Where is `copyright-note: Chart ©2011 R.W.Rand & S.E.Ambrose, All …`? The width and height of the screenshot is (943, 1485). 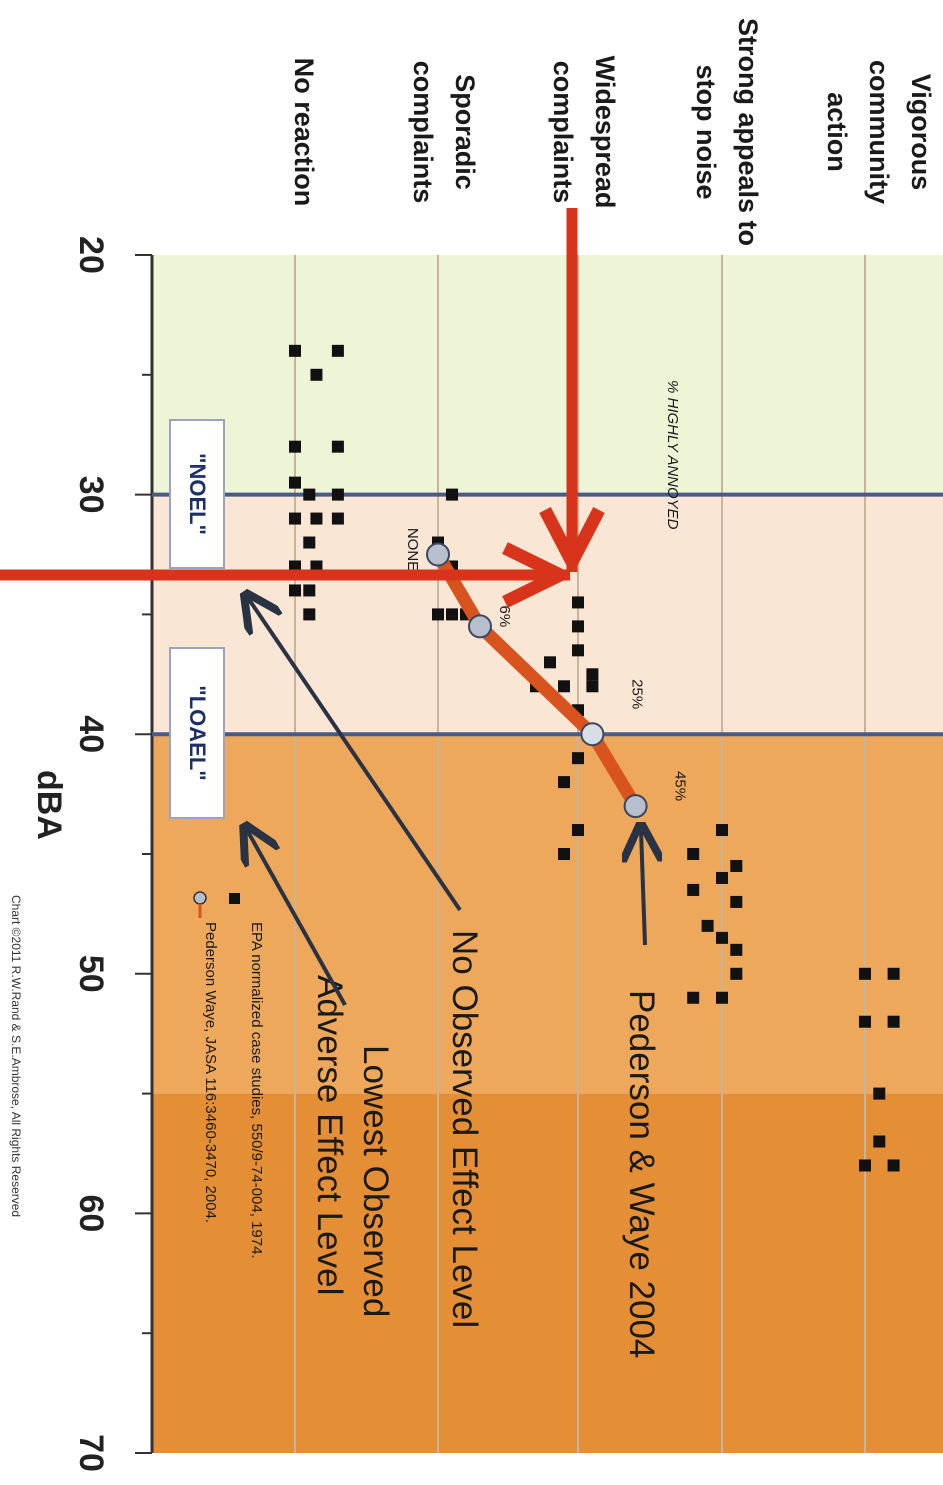 copyright-note: Chart ©2011 R.W.Rand & S.E.Ambrose, All … is located at coordinates (16, 1056).